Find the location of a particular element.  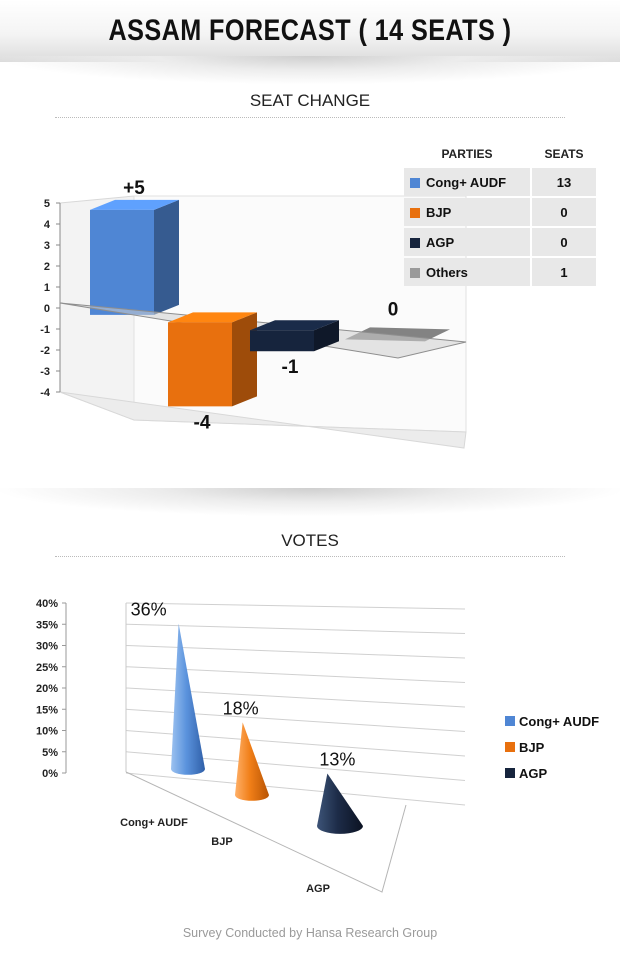

votes-cone-cong-audf is located at coordinates (188, 699).